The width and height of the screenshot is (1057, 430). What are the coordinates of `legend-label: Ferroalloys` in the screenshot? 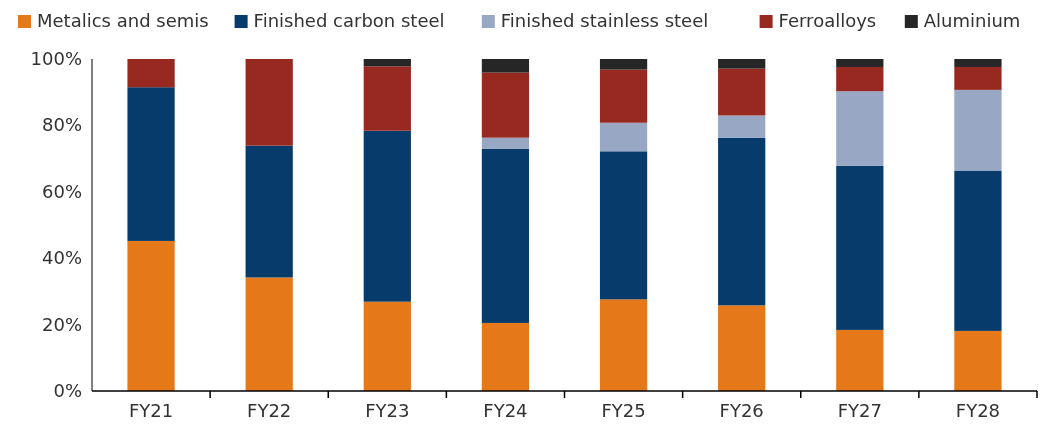 It's located at (827, 20).